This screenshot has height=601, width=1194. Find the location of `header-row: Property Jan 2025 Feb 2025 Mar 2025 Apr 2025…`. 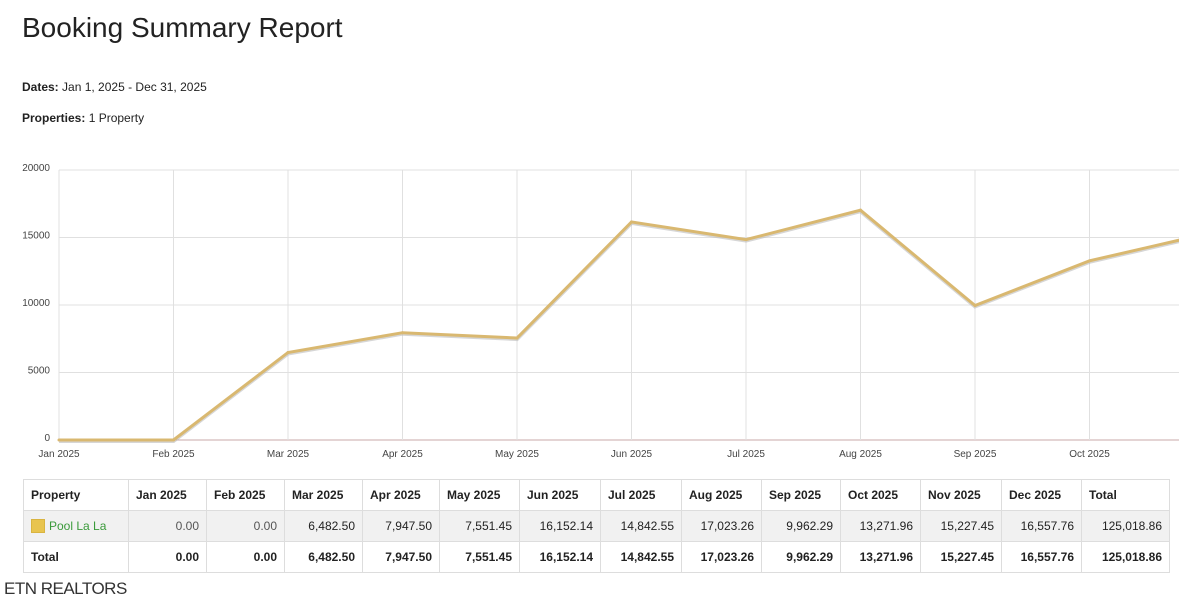

header-row: Property Jan 2025 Feb 2025 Mar 2025 Apr 2025… is located at coordinates (596, 495).